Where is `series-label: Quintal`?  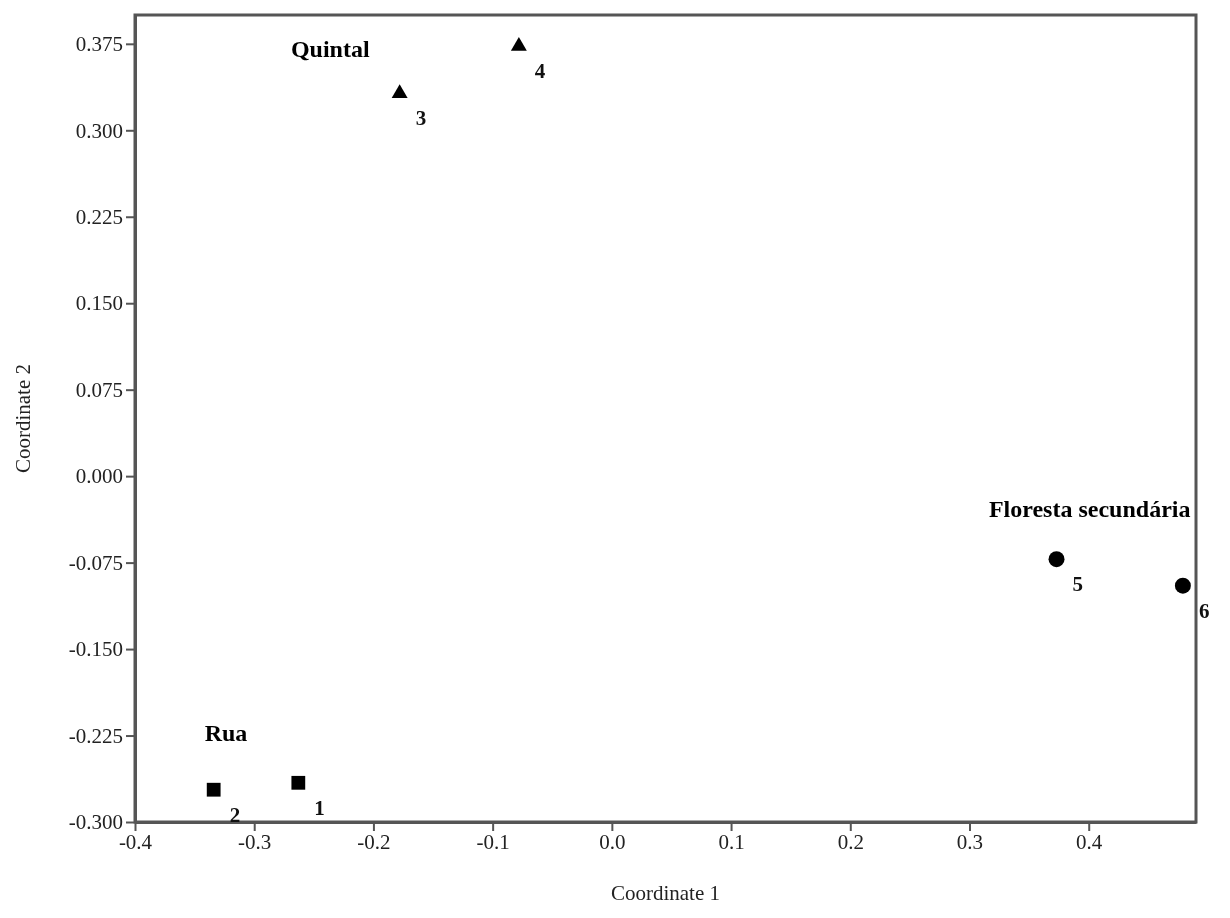
series-label: Quintal is located at coordinates (330, 49).